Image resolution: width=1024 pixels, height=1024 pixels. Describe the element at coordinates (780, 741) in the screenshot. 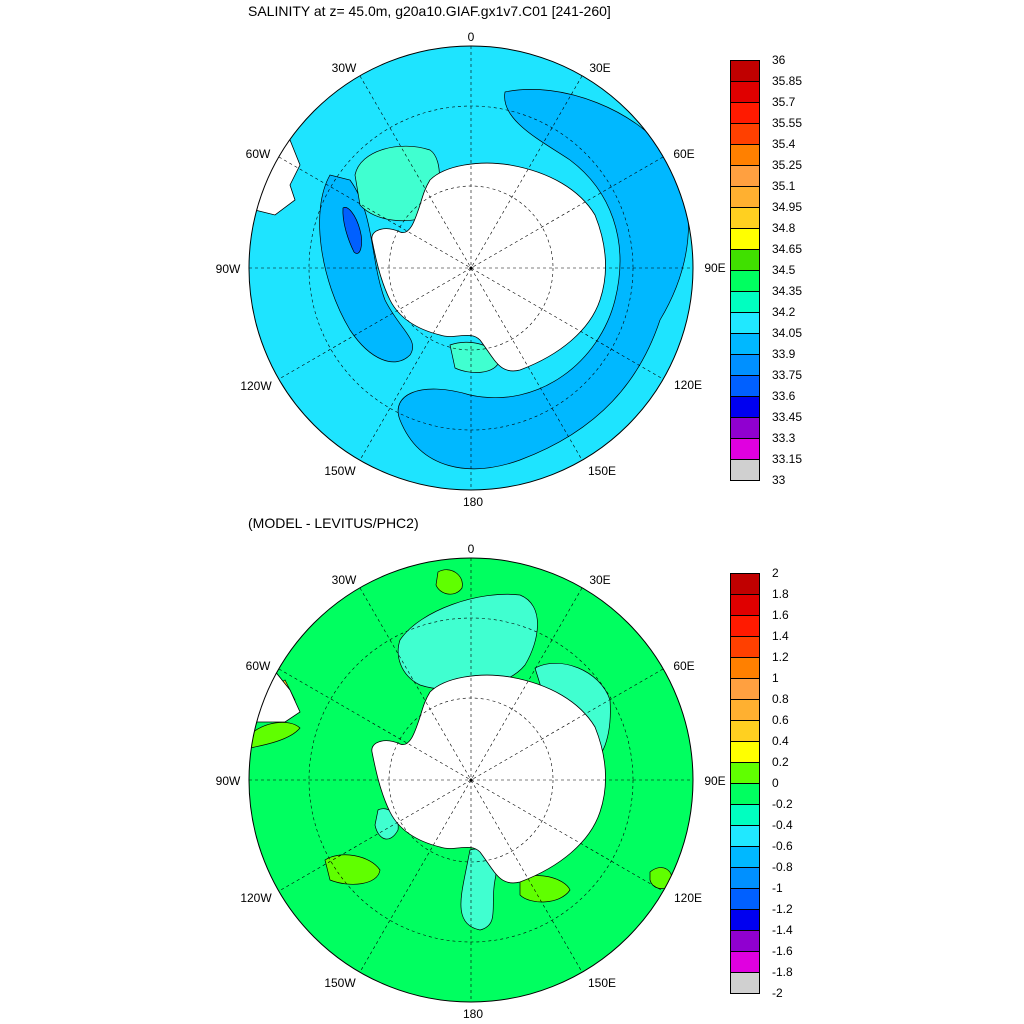

I see `colorbar-label: 0.4` at that location.